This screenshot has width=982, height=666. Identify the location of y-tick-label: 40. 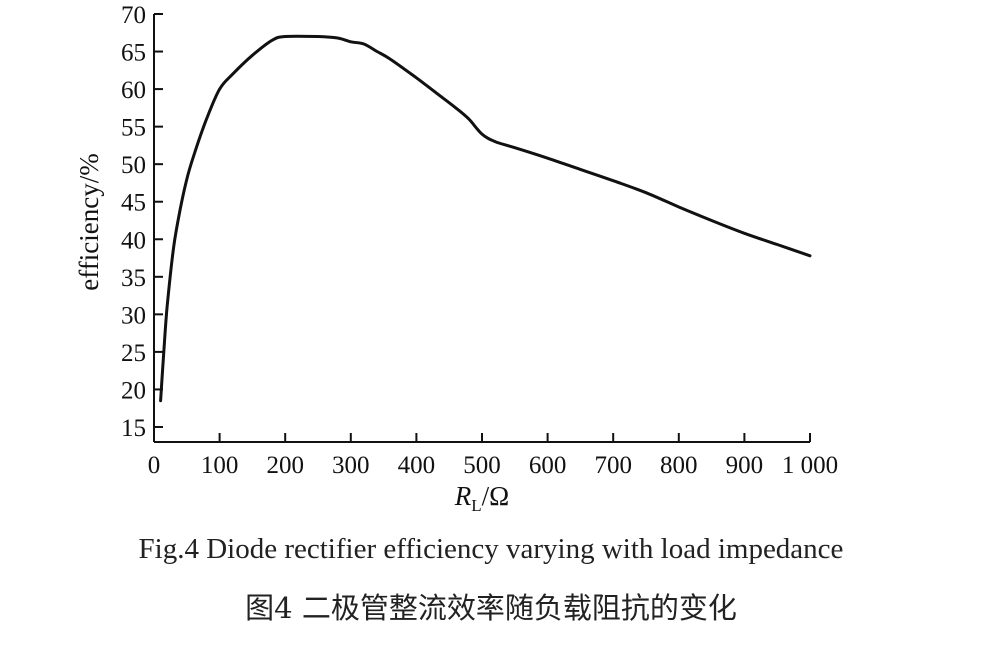
(133, 240).